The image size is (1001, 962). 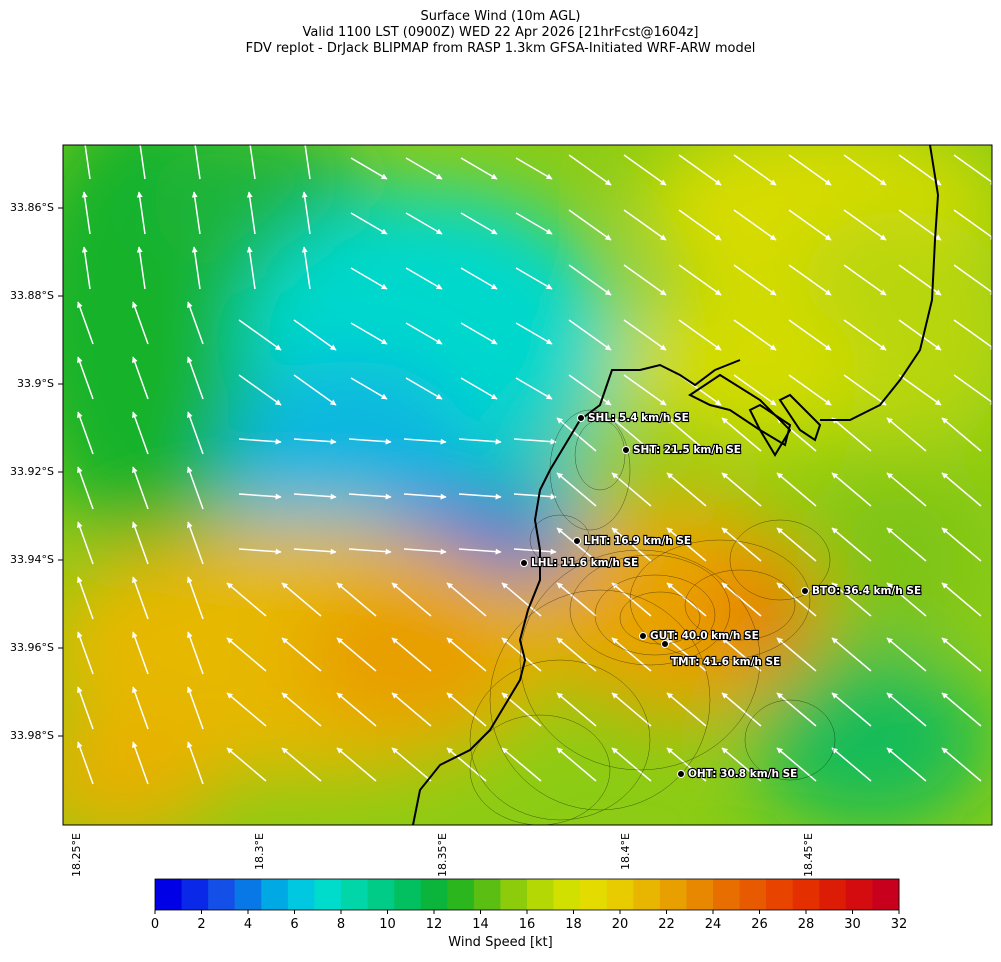 What do you see at coordinates (687, 450) in the screenshot?
I see `station-label: SHT: 21.5 km/h SE` at bounding box center [687, 450].